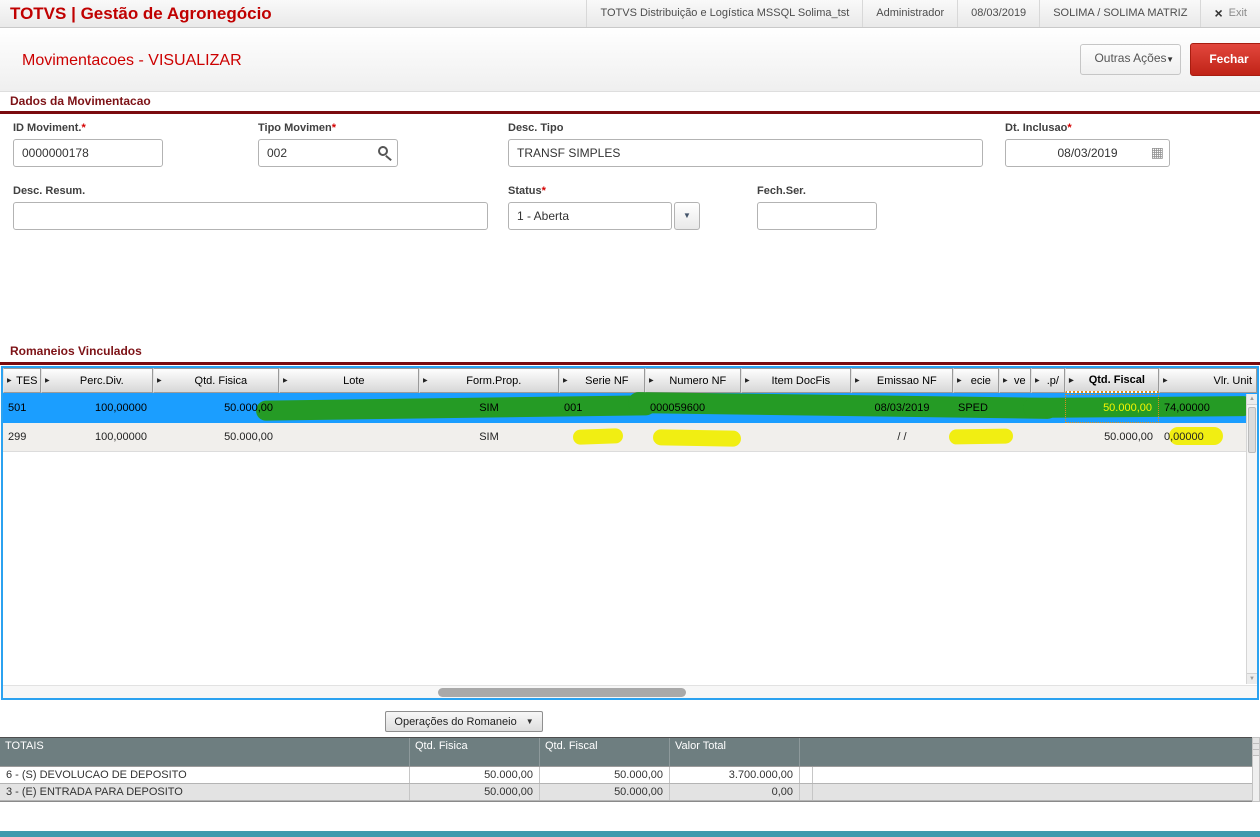  I want to click on fech-ser-field, so click(817, 216).